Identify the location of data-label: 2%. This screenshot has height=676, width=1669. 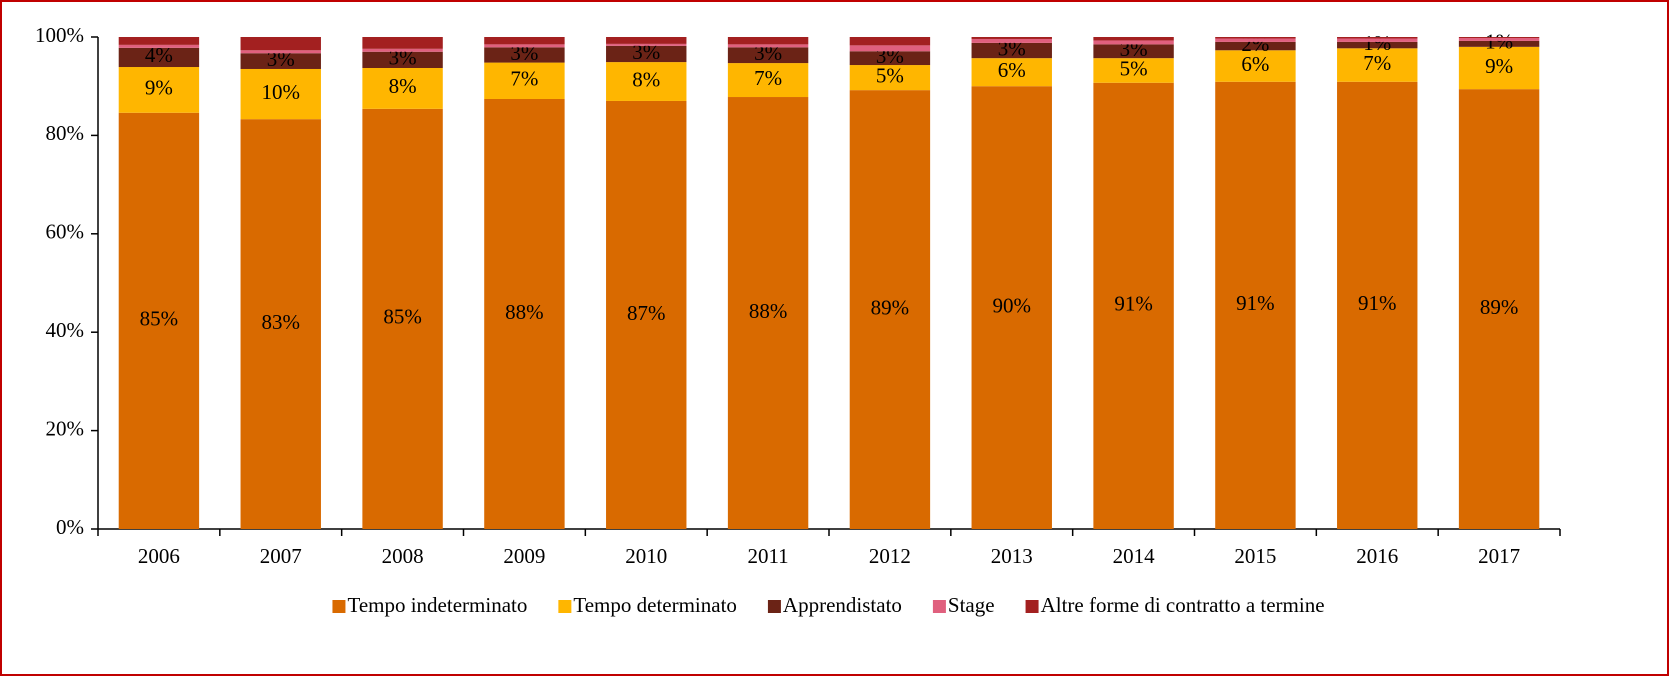
(1255, 44).